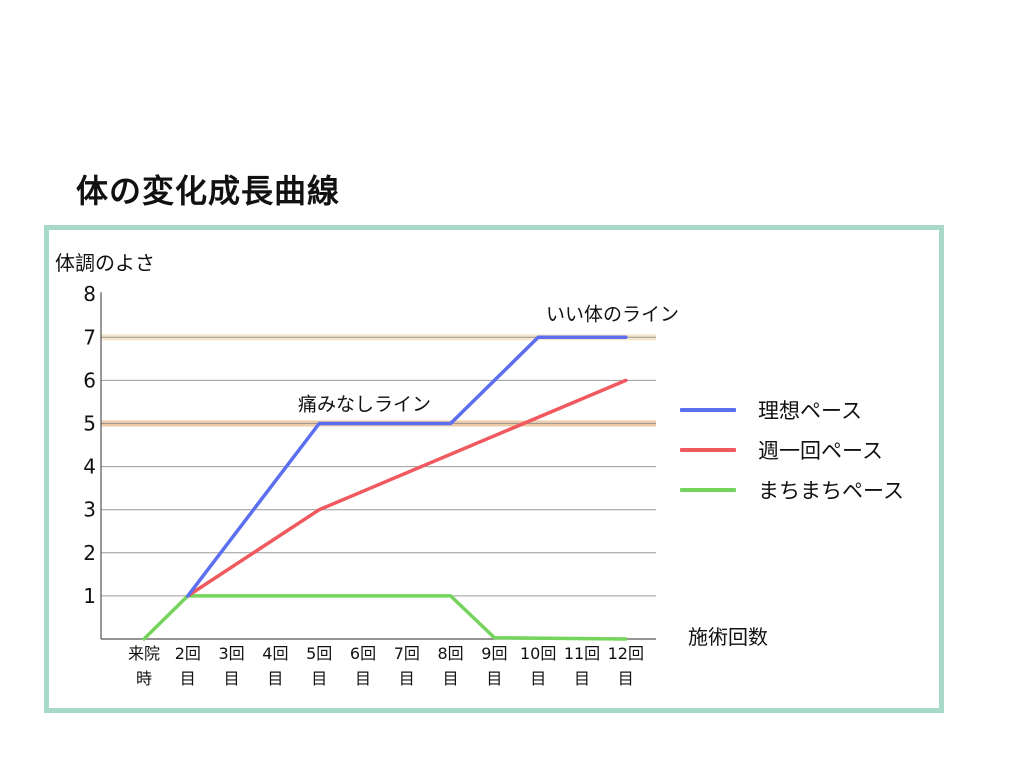 The image size is (1024, 768). What do you see at coordinates (364, 405) in the screenshot?
I see `reference-label-pain-free: 痛みなしライン` at bounding box center [364, 405].